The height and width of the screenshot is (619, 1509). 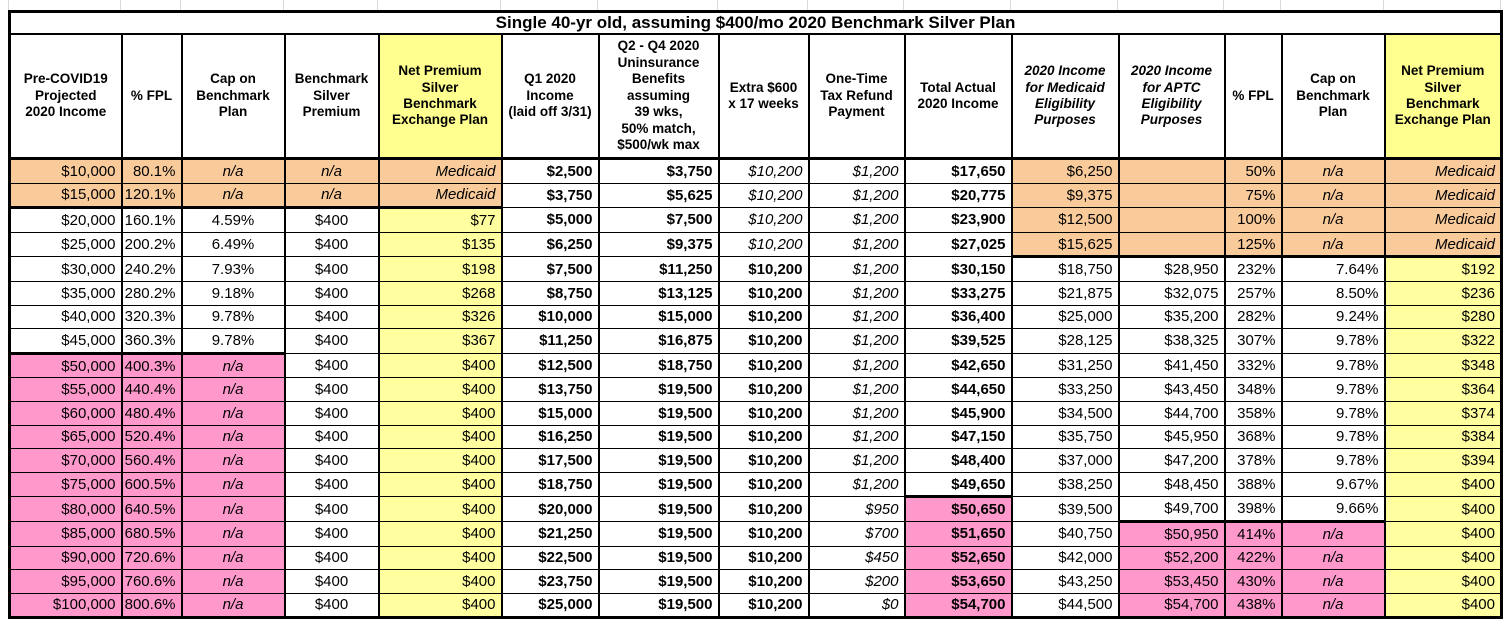 What do you see at coordinates (1065, 268) in the screenshot?
I see `cell-income-medicaid: $18,750` at bounding box center [1065, 268].